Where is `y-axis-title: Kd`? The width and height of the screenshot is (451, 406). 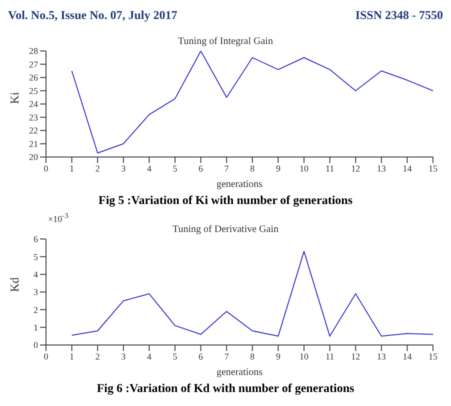
y-axis-title: Kd is located at coordinates (14, 284).